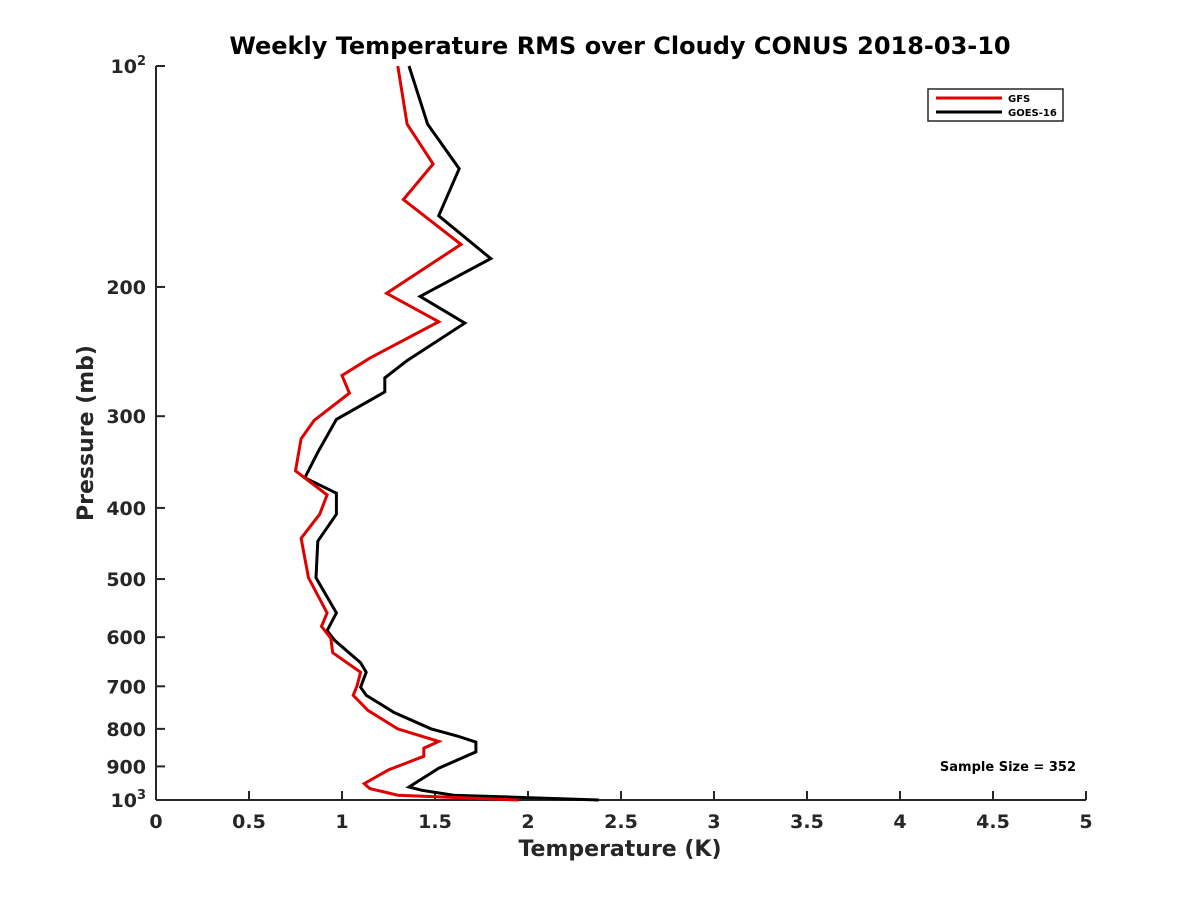 This screenshot has height=900, width=1200. Describe the element at coordinates (126, 687) in the screenshot. I see `y-tick-label: 700` at that location.